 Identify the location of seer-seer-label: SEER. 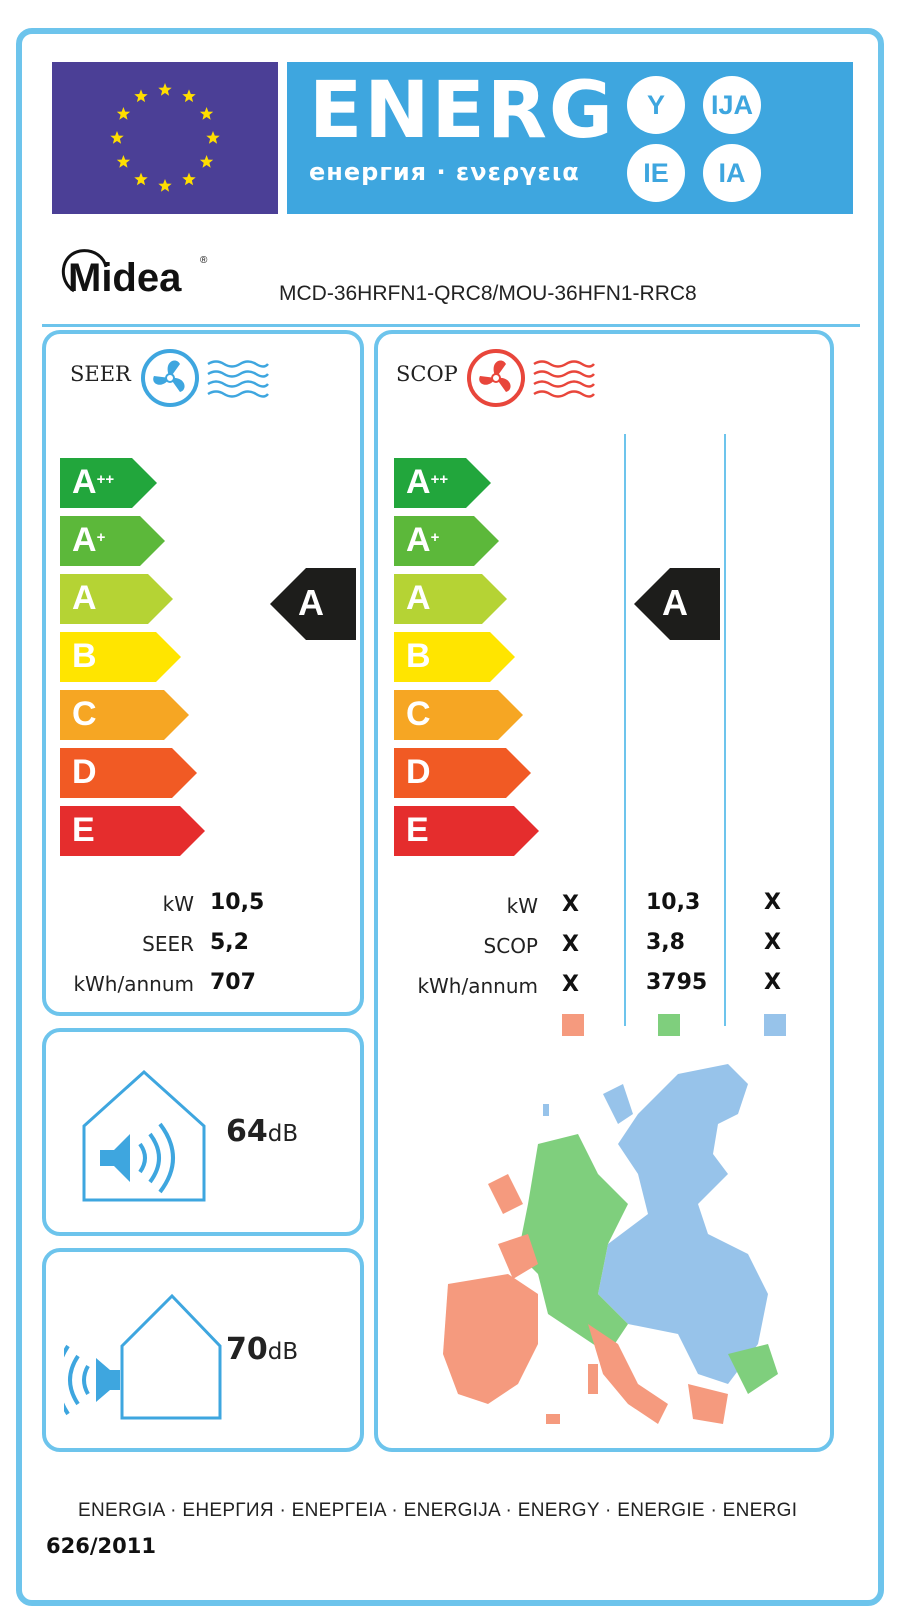
(168, 944).